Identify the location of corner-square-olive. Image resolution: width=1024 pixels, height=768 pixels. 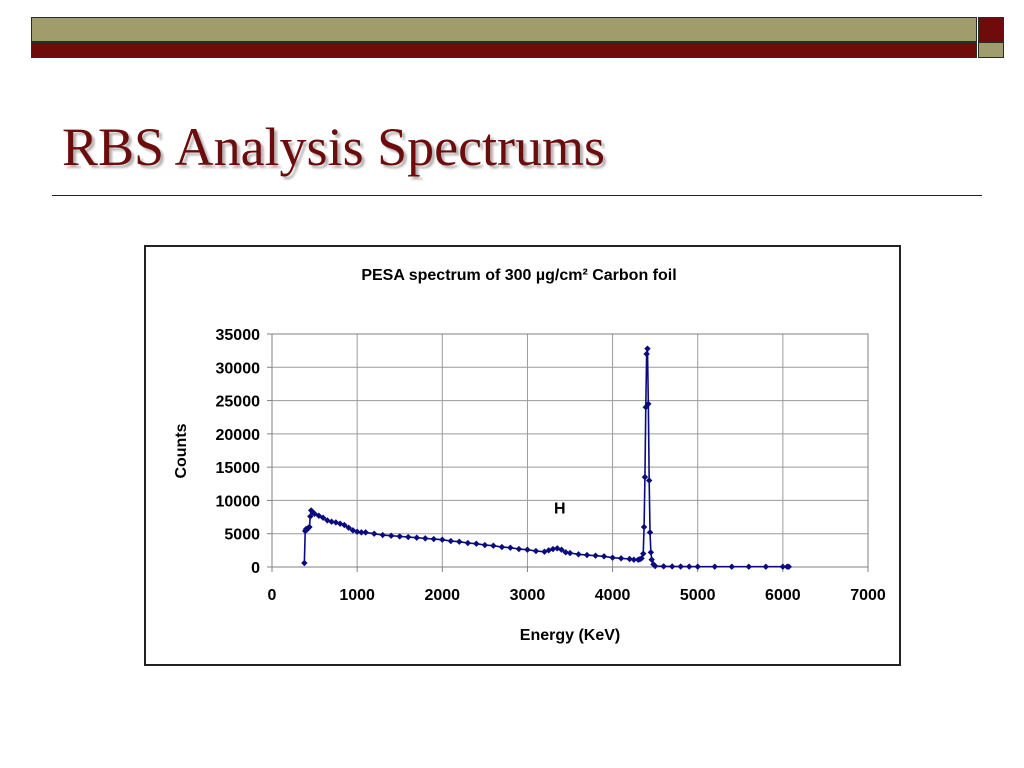
(991, 50).